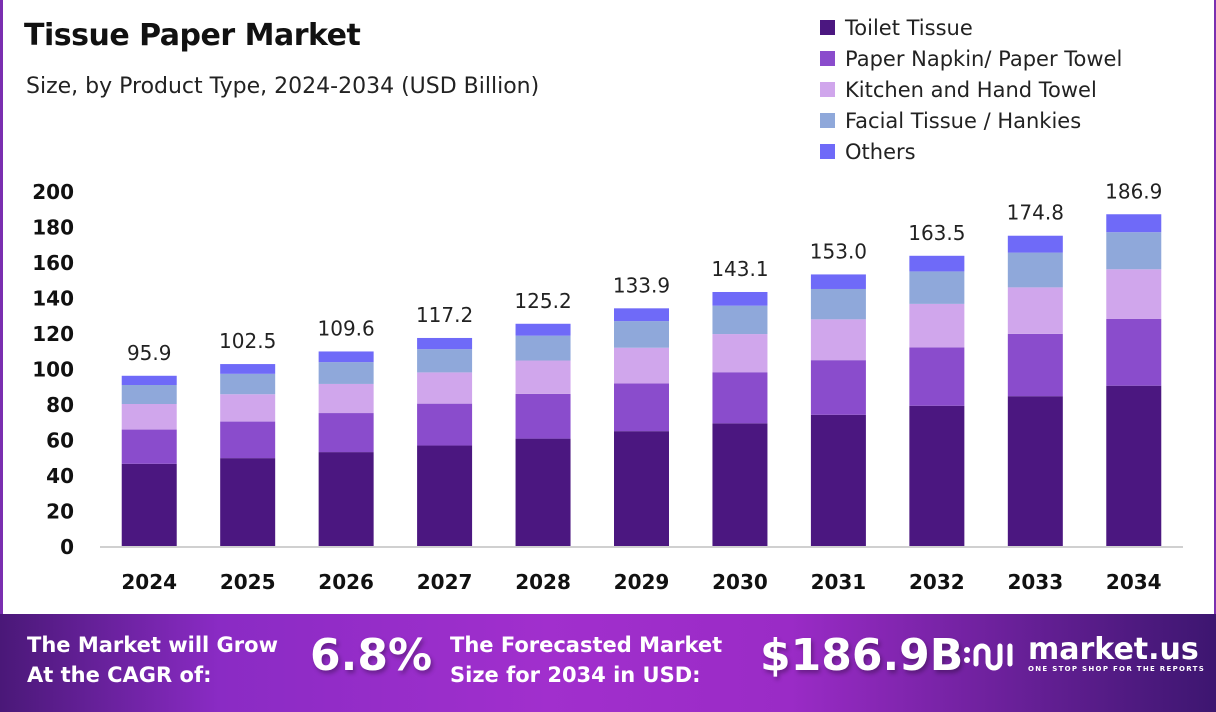 The image size is (1216, 712). I want to click on legend-label: Paper Napkin/ Paper Towel, so click(984, 58).